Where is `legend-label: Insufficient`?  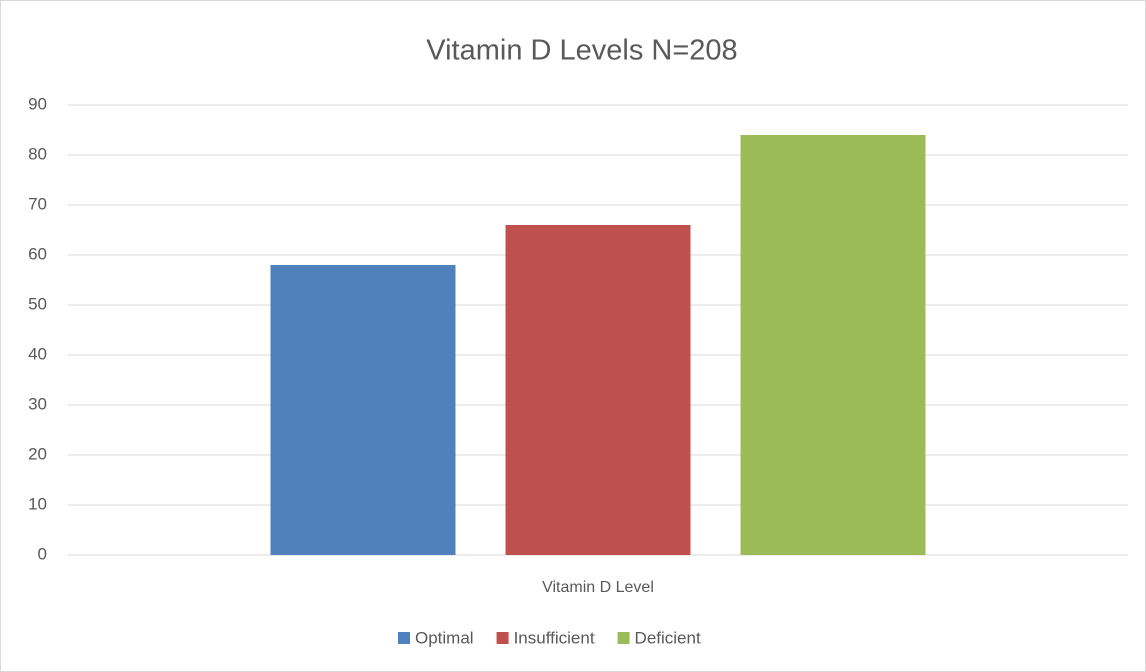 legend-label: Insufficient is located at coordinates (554, 637).